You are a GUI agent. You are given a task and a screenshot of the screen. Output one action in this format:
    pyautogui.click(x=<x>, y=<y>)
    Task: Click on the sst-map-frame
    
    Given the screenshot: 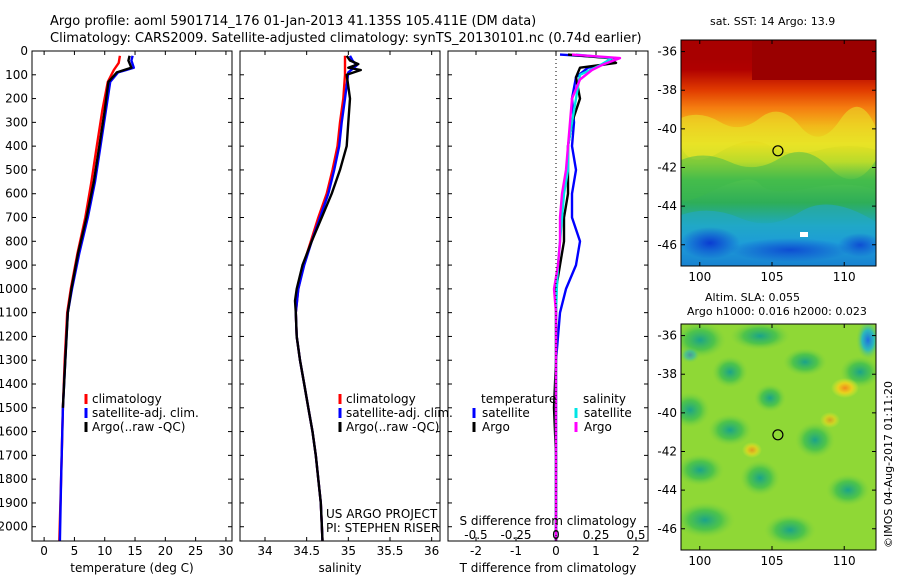 What is the action you would take?
    pyautogui.click(x=778, y=153)
    